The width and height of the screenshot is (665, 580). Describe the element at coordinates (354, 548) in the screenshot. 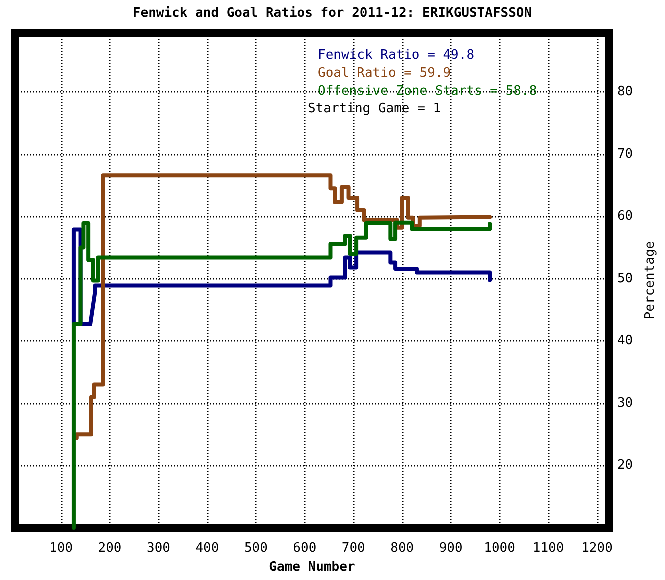

I see `x-tick-label: 700` at that location.